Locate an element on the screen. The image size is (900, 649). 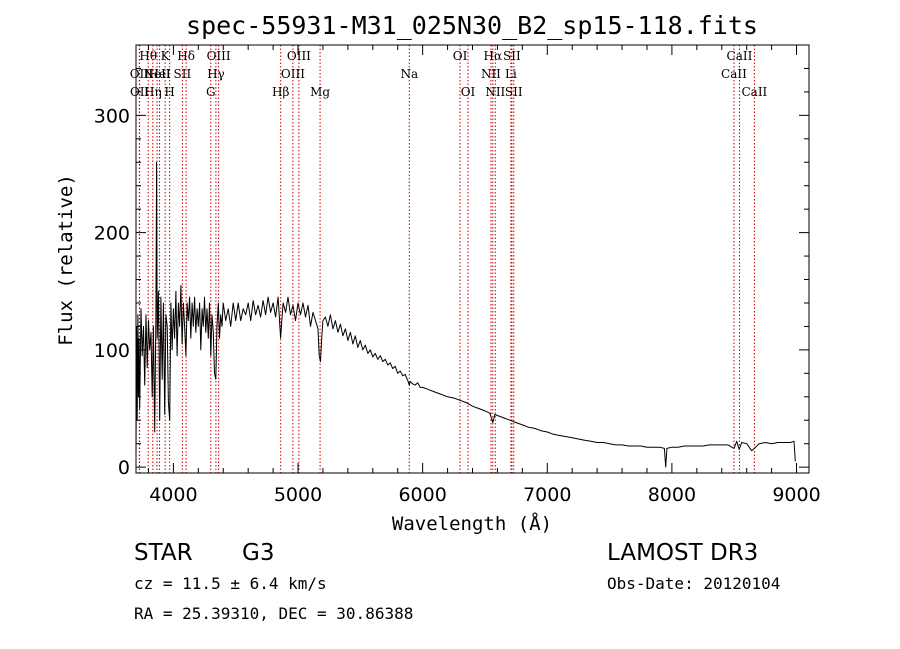
emission-line-label: Na is located at coordinates (409, 74).